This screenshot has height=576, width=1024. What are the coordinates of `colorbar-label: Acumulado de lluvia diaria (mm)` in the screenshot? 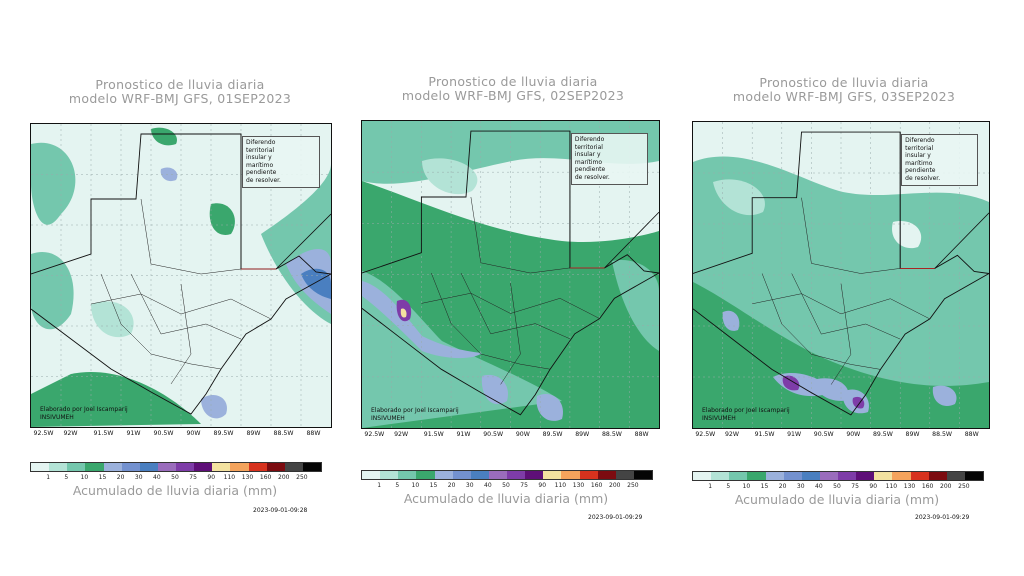 It's located at (837, 499).